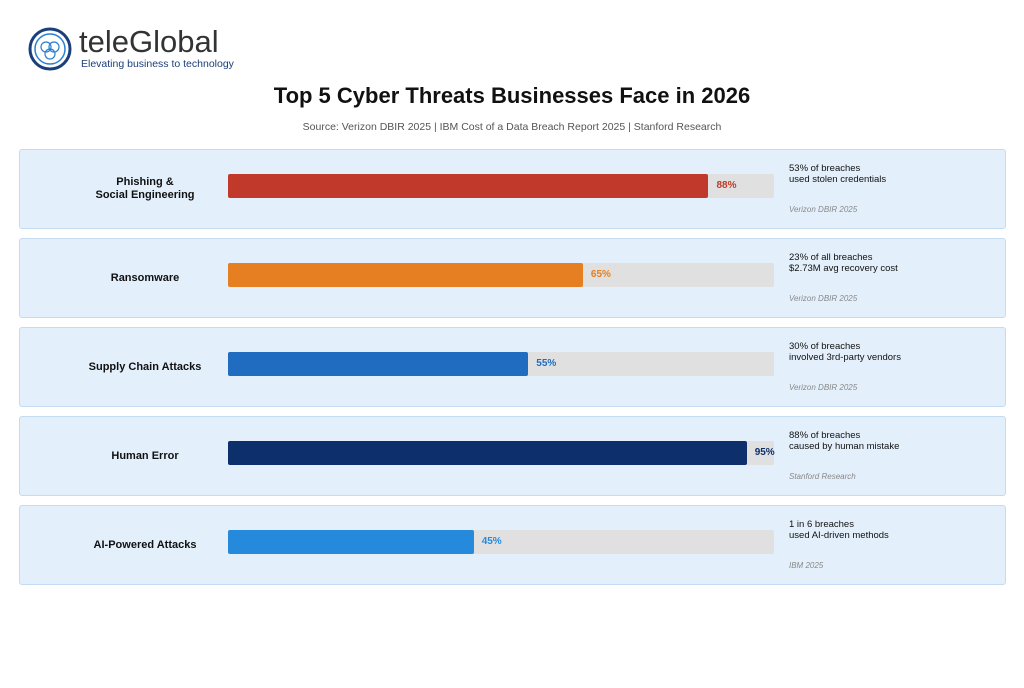 The height and width of the screenshot is (688, 1024). Describe the element at coordinates (600, 274) in the screenshot. I see `value-label: 65%` at that location.